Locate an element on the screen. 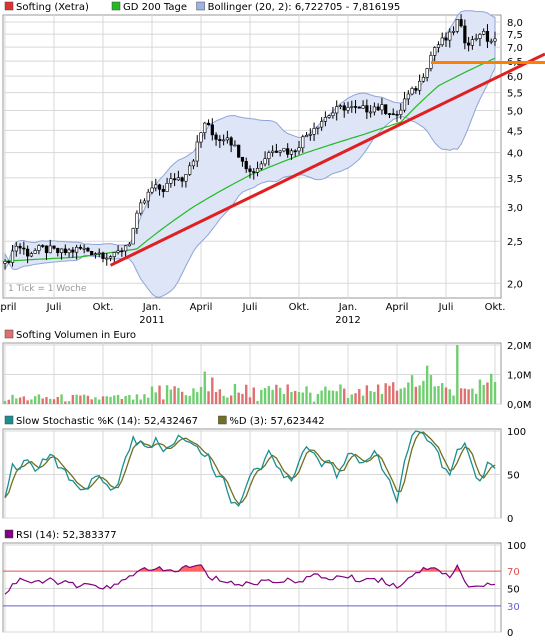  x-month-label: Juli is located at coordinates (446, 307).